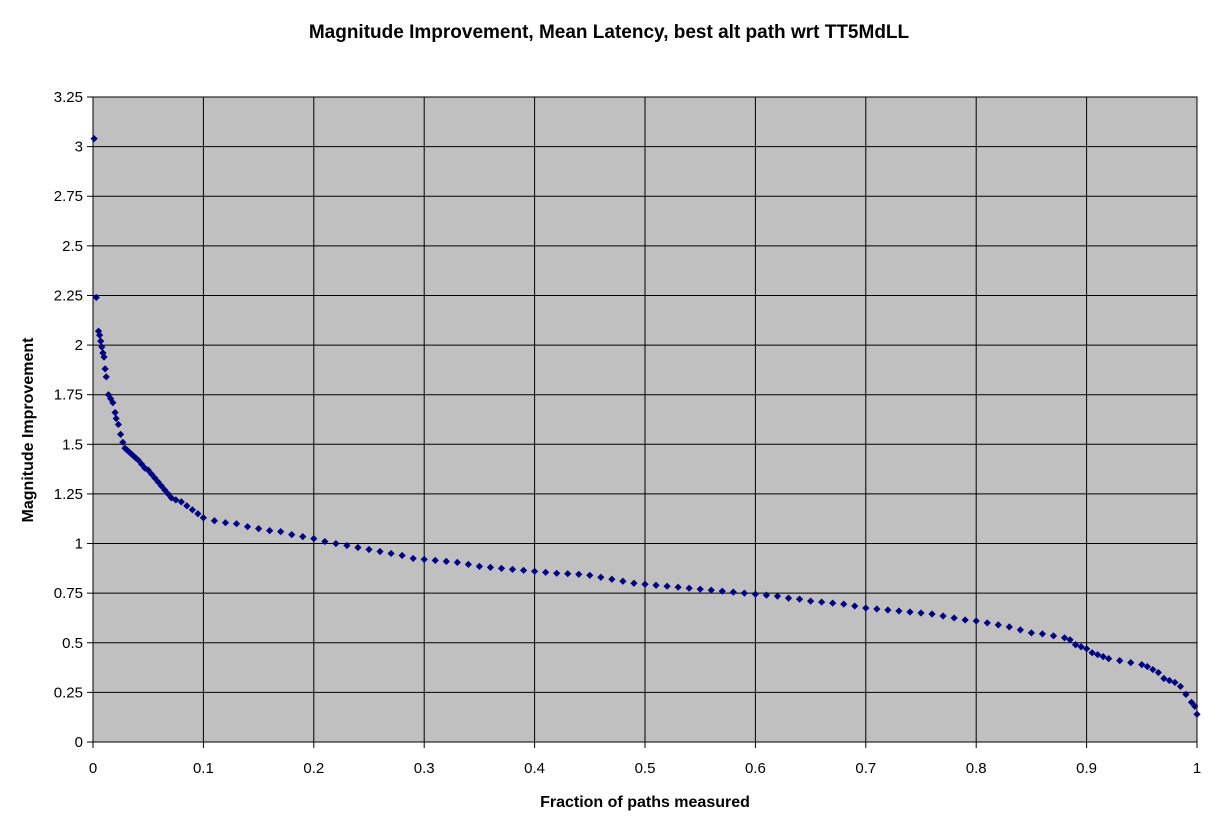 This screenshot has width=1217, height=822. I want to click on x-tick-label: 0.9, so click(1086, 768).